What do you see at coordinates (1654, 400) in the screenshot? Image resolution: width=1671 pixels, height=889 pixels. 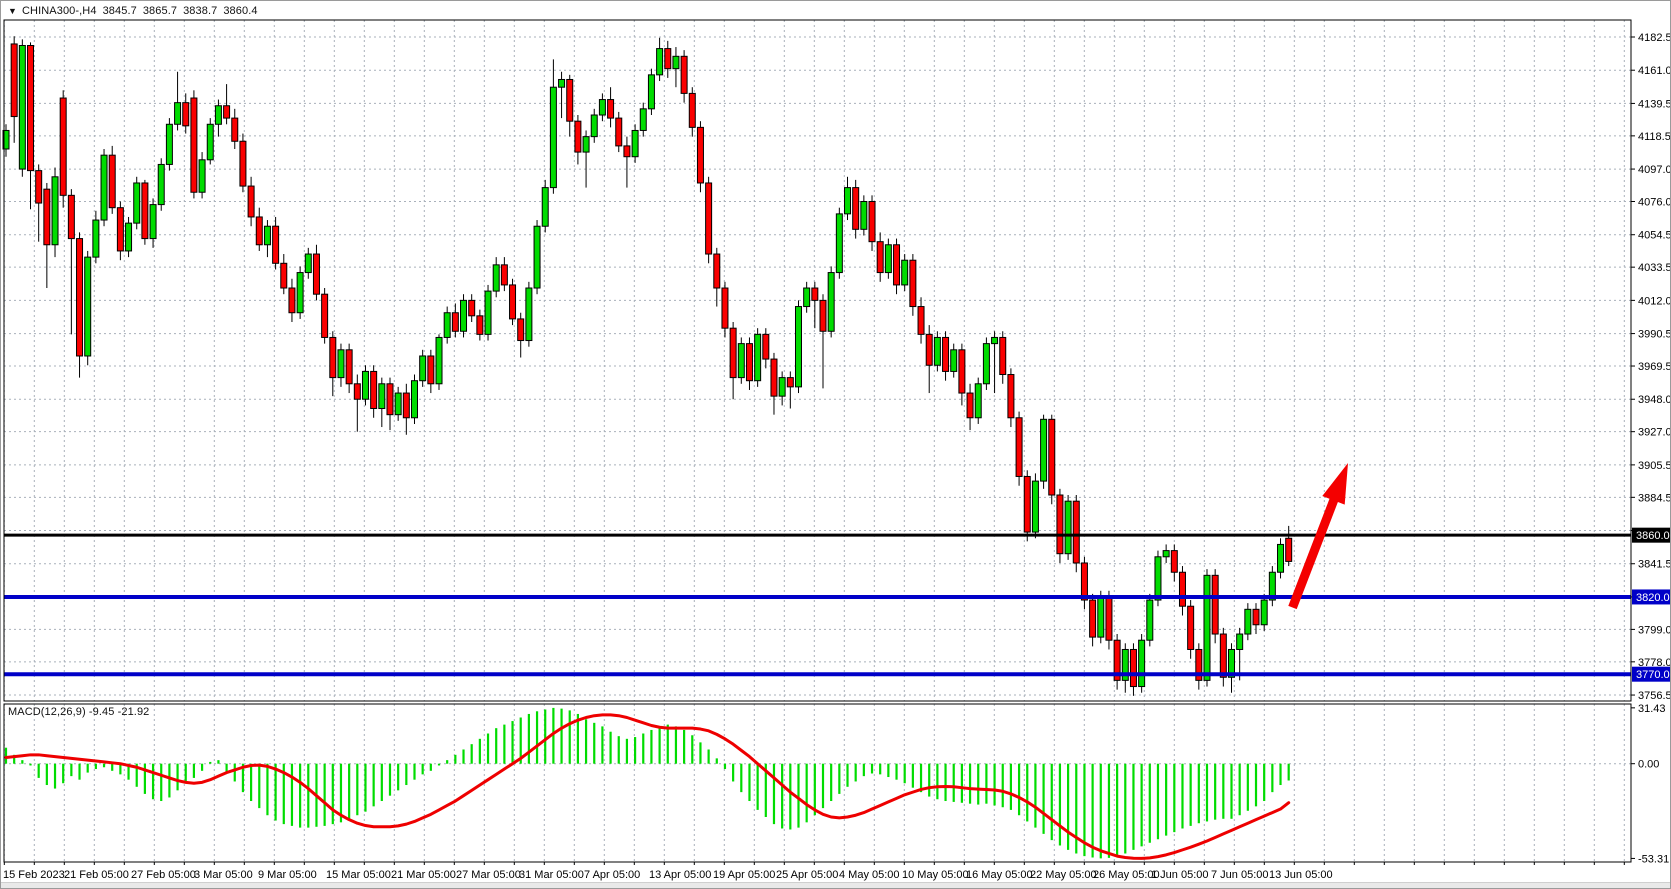 I see `svg-text: 3948.0` at bounding box center [1654, 400].